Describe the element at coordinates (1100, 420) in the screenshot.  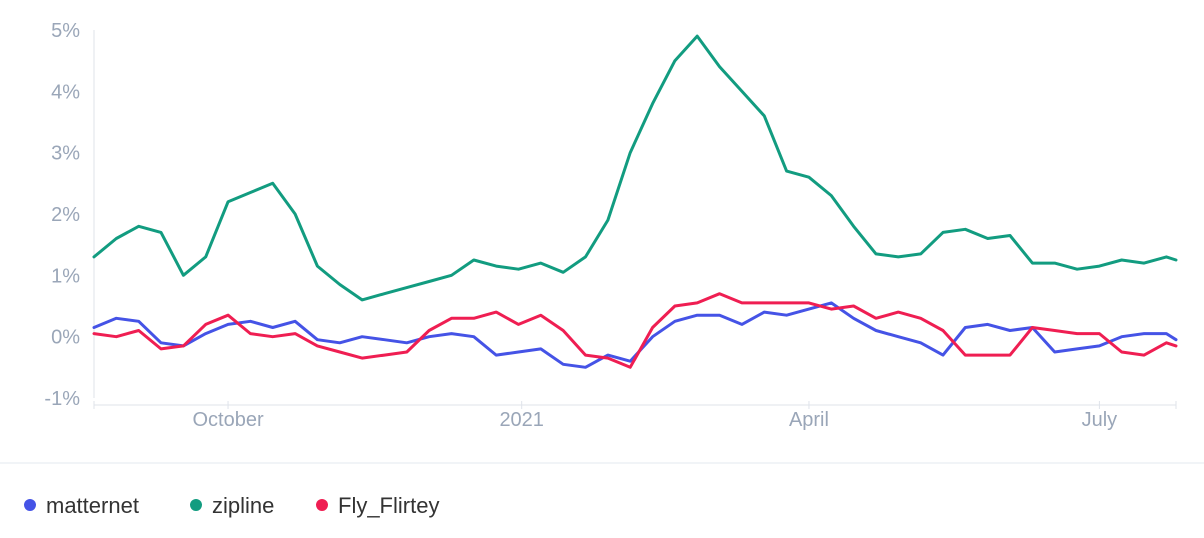
I see `x-tick-label: July` at that location.